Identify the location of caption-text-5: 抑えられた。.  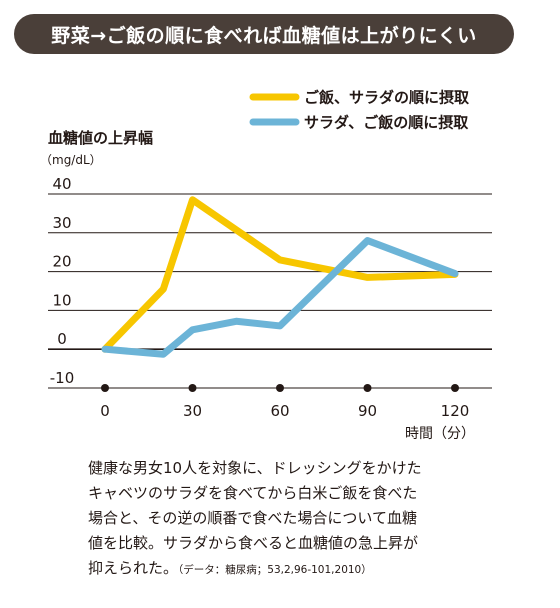
(133, 568).